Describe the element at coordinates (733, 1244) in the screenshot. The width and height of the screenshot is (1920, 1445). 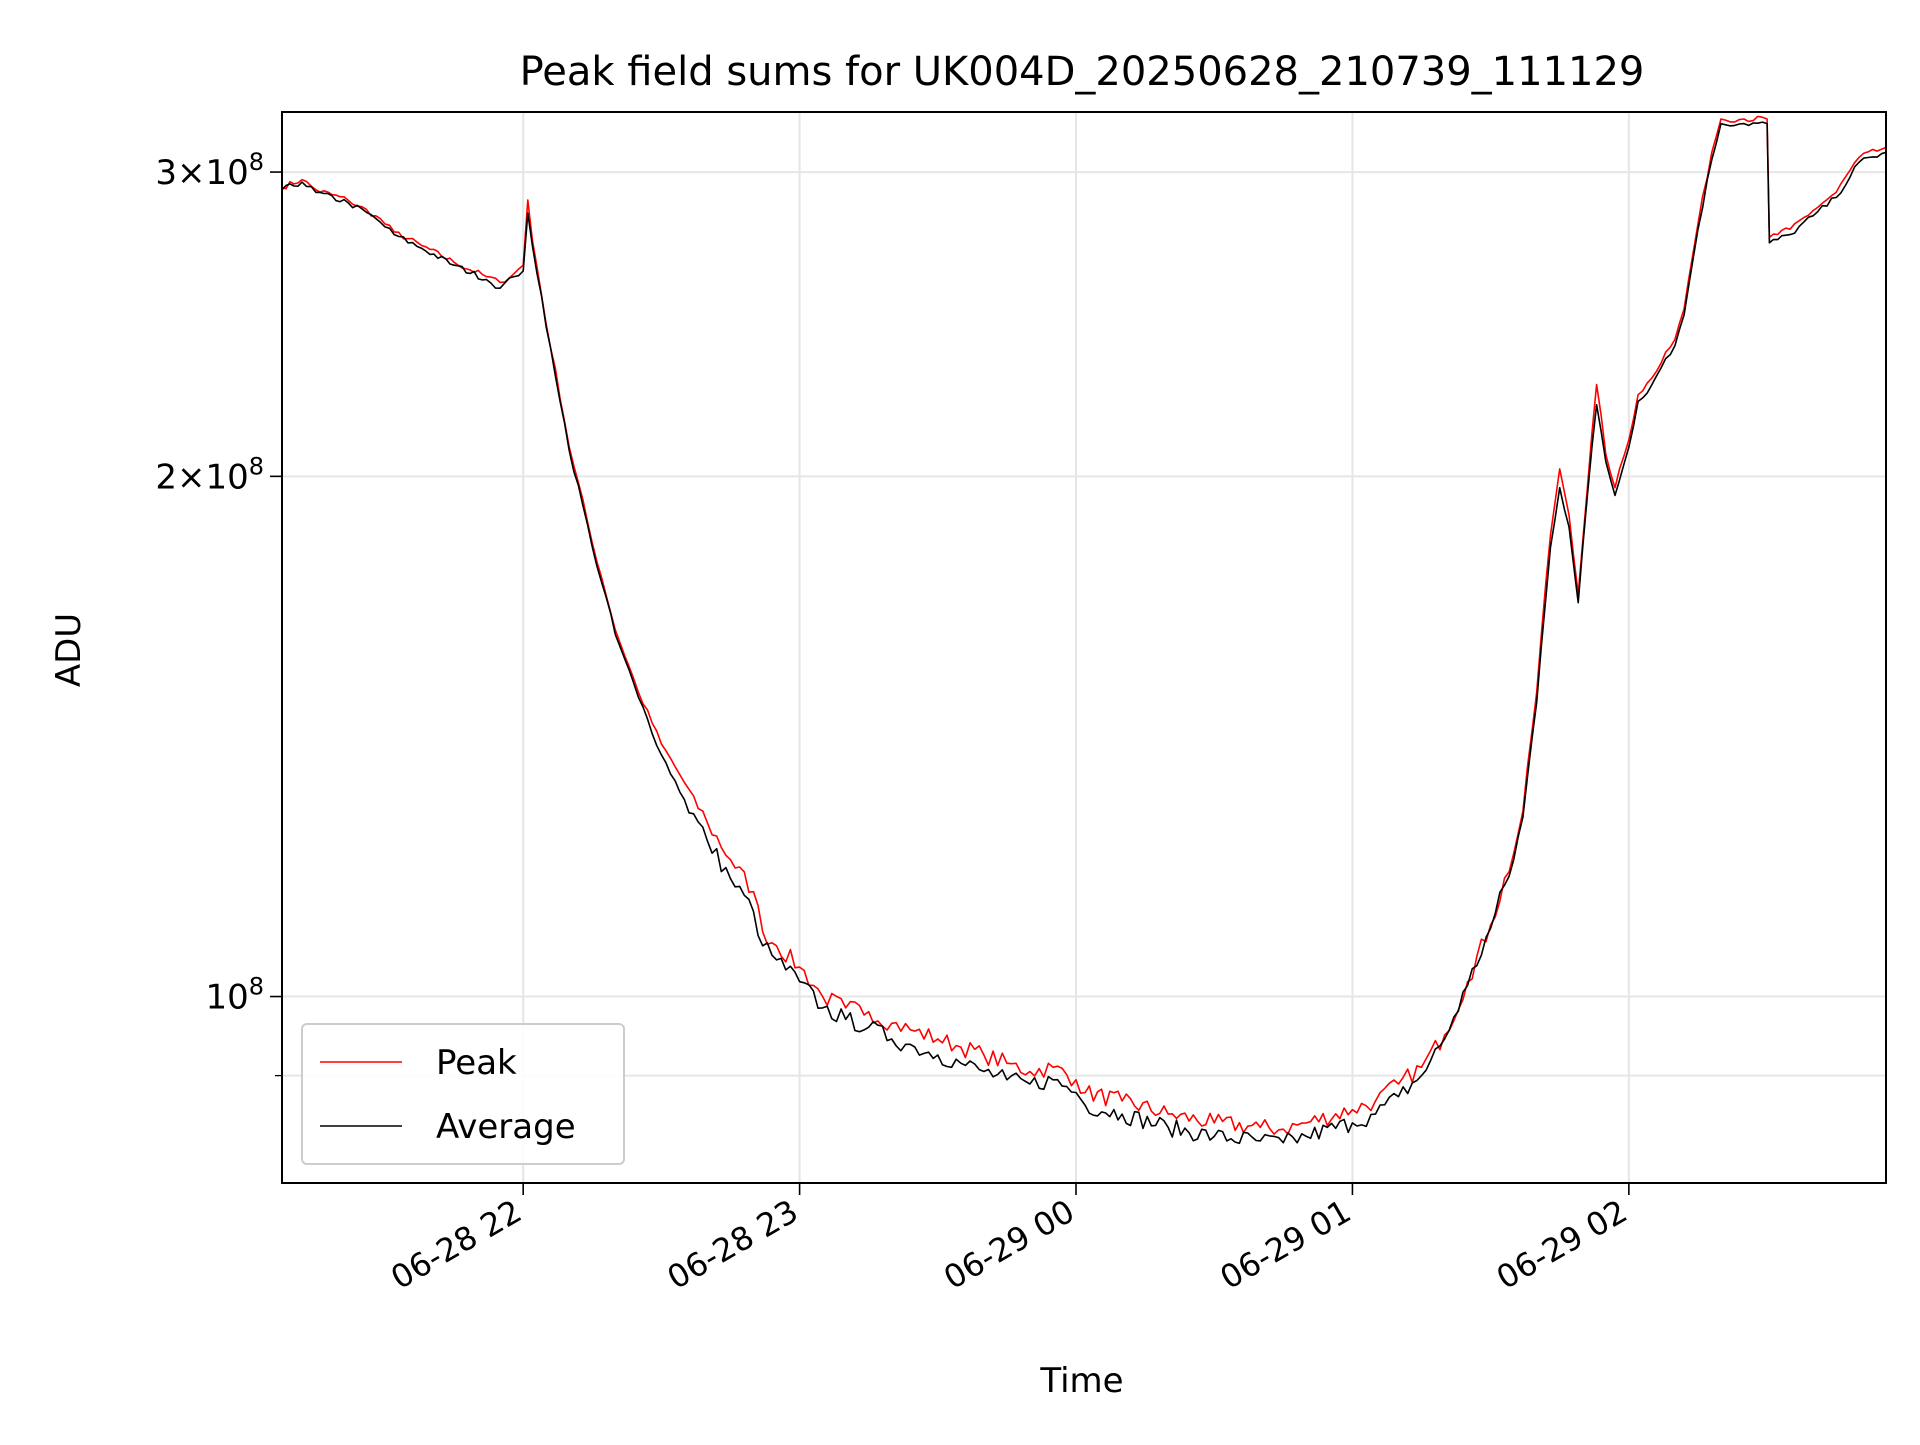
I see `x-tick-label: 06-28 23` at that location.